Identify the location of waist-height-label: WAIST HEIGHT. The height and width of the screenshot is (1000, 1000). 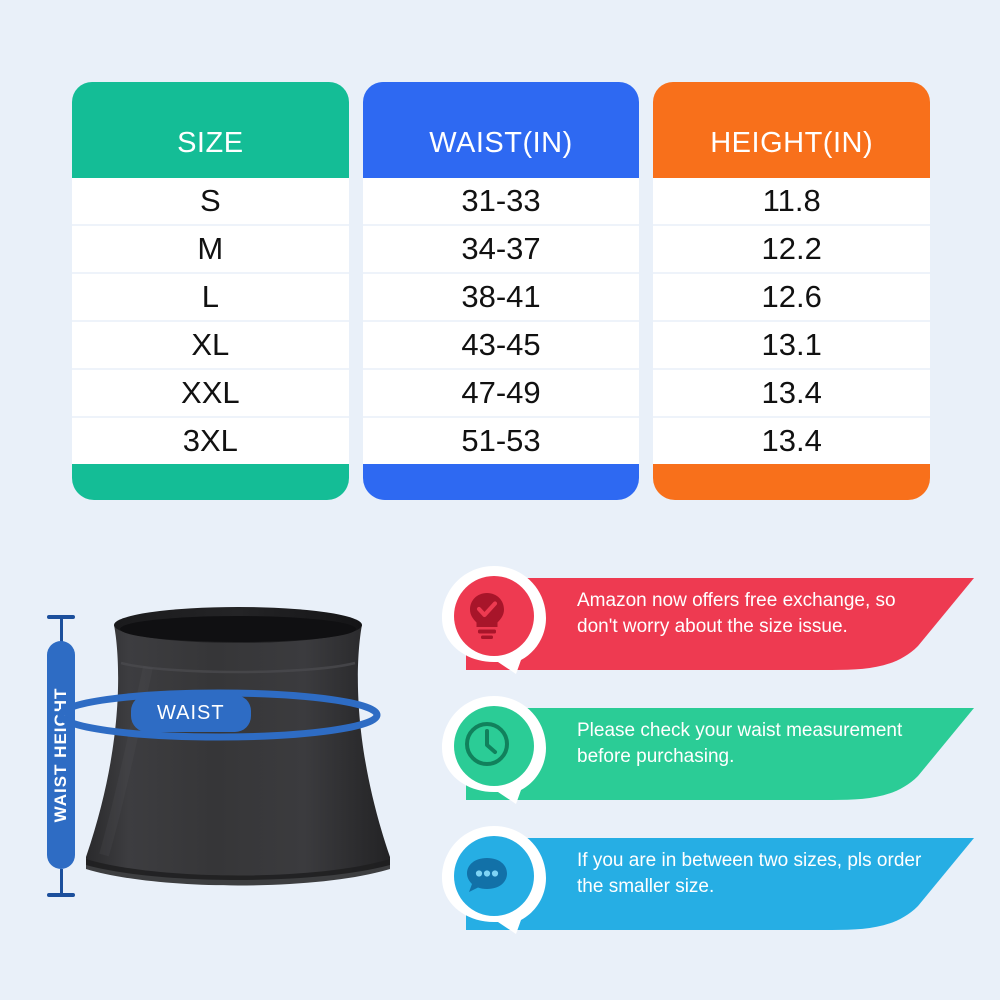
(60, 755).